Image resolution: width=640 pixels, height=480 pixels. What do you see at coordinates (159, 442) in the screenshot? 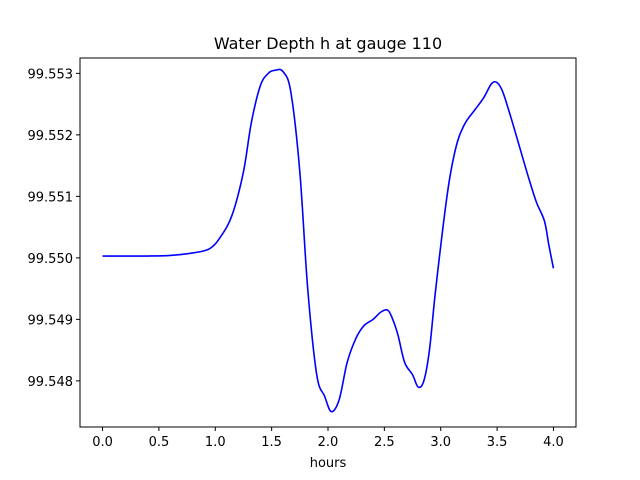
I see `x-tick-label: 0.5` at bounding box center [159, 442].